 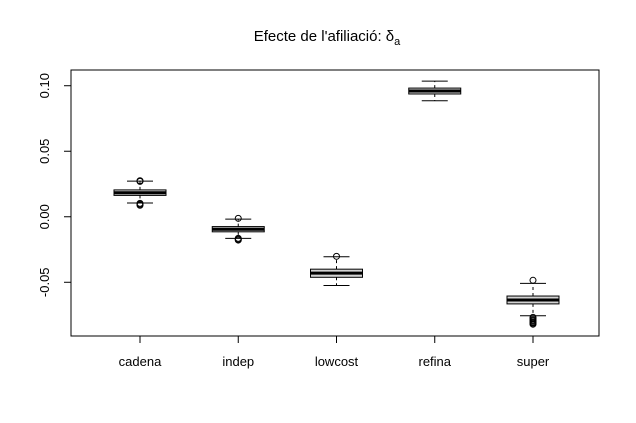 What do you see at coordinates (140, 361) in the screenshot?
I see `x-tick-label: cadena` at bounding box center [140, 361].